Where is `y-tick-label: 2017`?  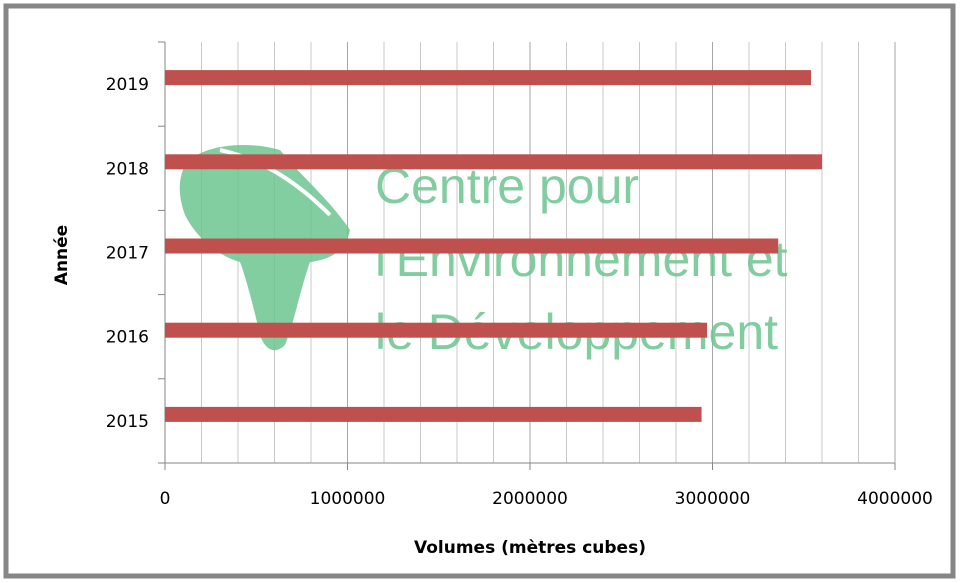 y-tick-label: 2017 is located at coordinates (127, 254).